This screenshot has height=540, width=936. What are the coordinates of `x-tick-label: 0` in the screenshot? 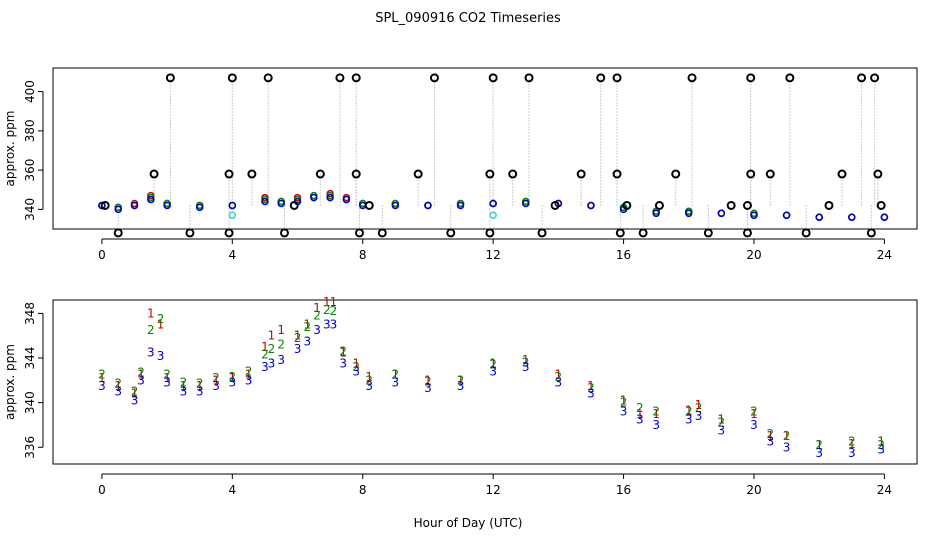 It's located at (102, 490).